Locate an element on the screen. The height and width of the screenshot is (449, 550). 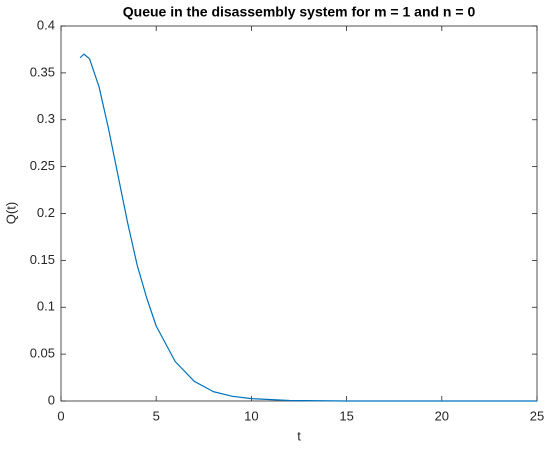
y-tick-label: 0.3 is located at coordinates (46, 118).